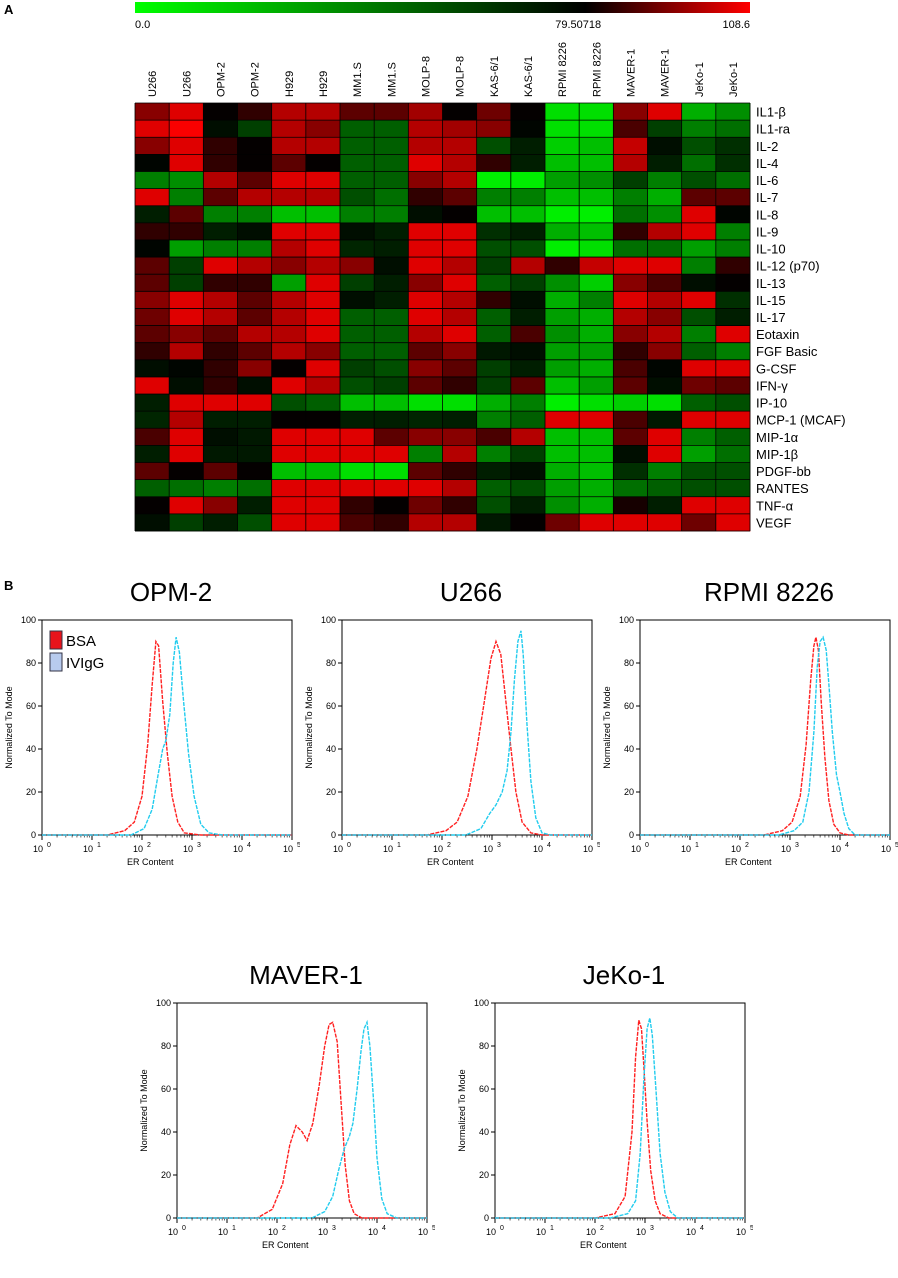 The height and width of the screenshot is (1278, 898). I want to click on series-line-bsa, so click(765, 736).